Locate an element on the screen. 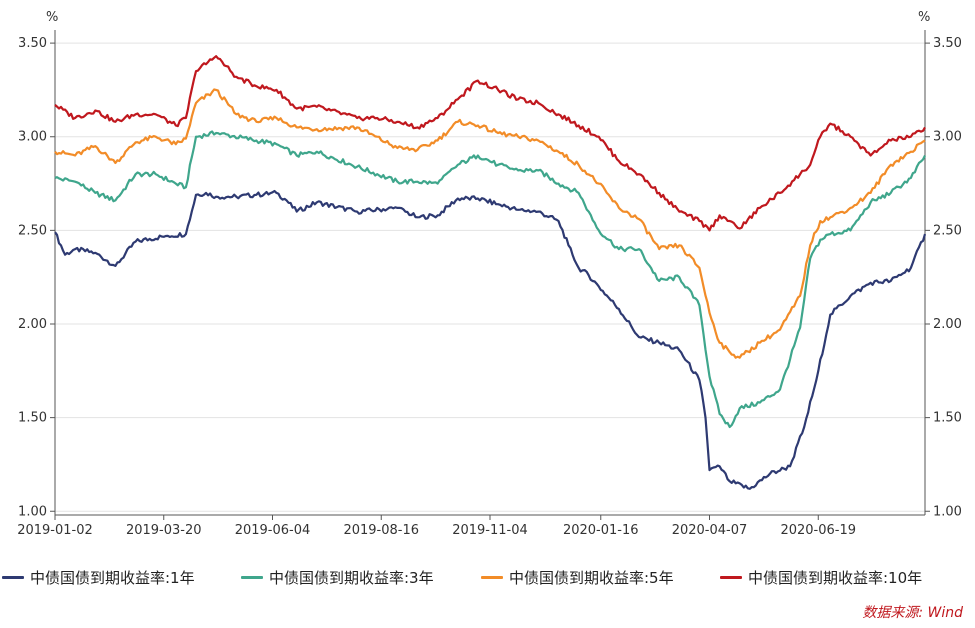 The image size is (975, 628). legend-swatch-1y is located at coordinates (13, 577).